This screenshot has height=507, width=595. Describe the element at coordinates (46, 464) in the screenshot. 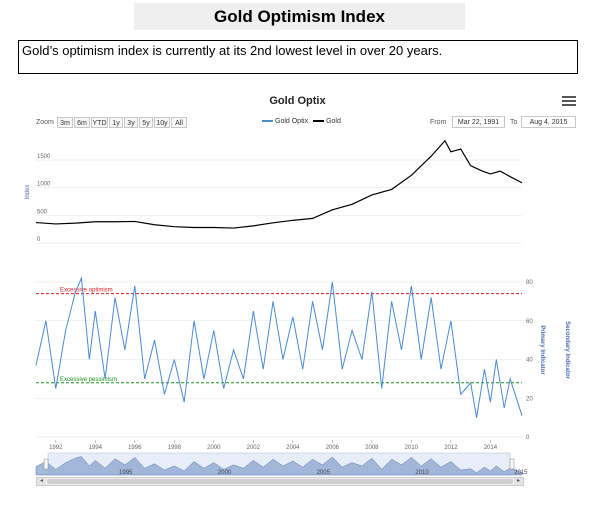

I see `navigator-left-handle` at that location.